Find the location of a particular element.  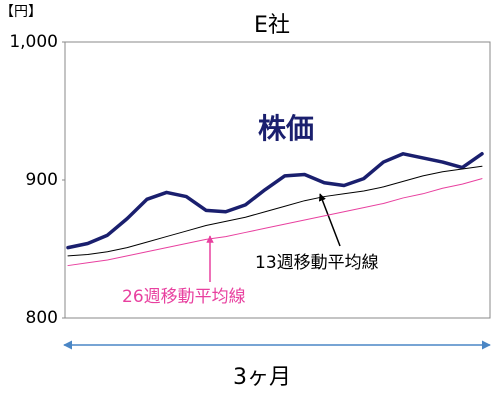

series-label: 13週移動平均線 is located at coordinates (317, 263).